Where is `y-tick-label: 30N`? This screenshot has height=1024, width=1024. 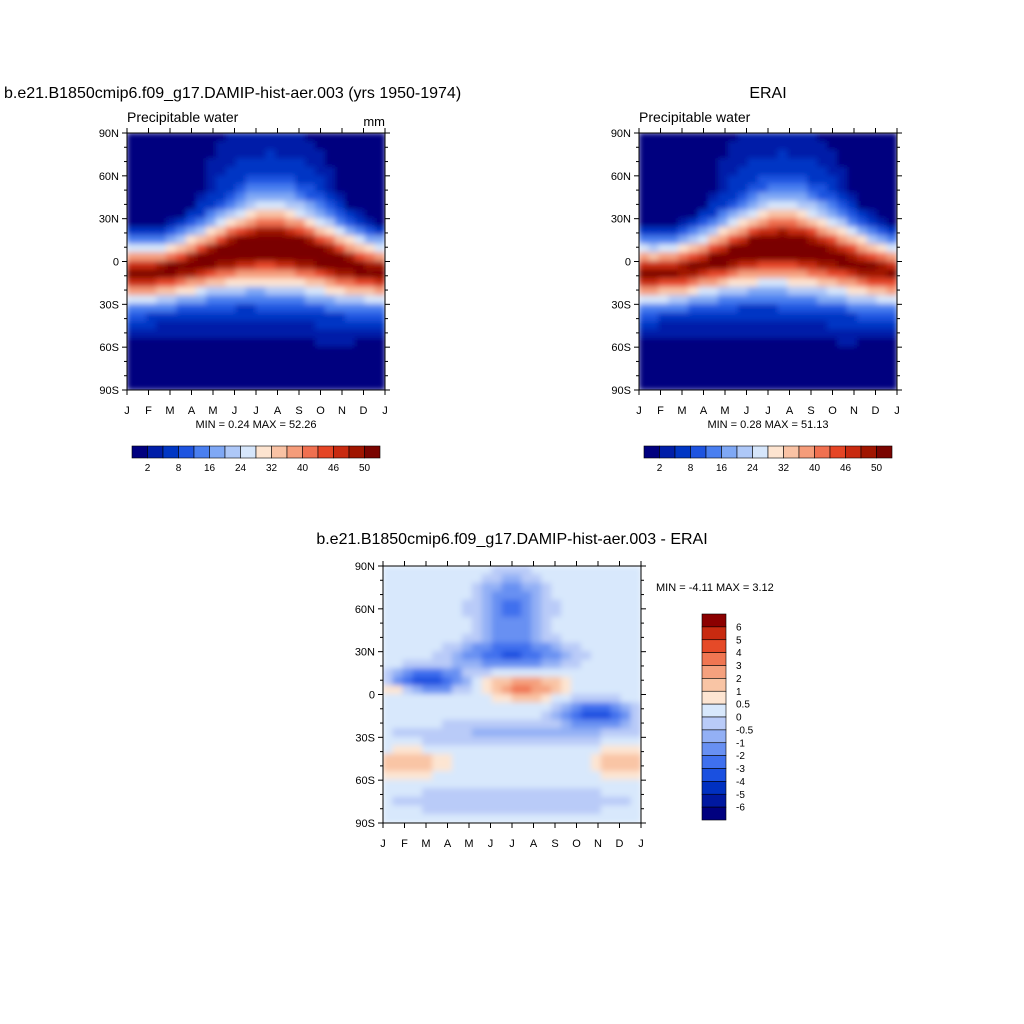 y-tick-label: 30N is located at coordinates (365, 653).